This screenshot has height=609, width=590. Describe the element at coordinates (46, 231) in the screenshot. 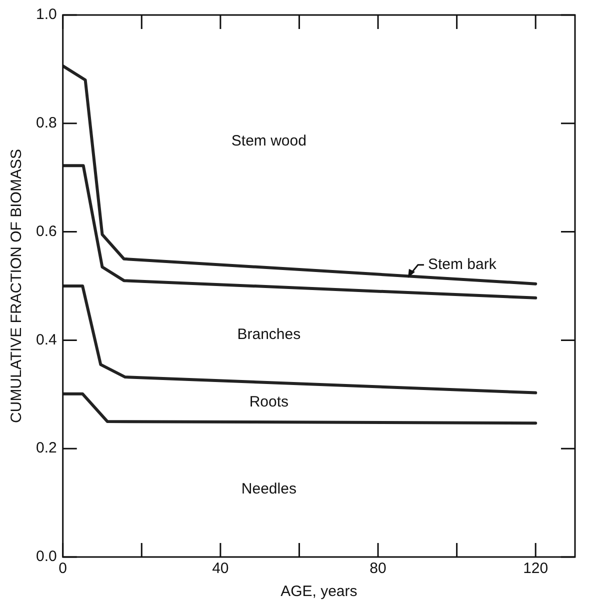

I see `y-tick-label: 0.6` at that location.